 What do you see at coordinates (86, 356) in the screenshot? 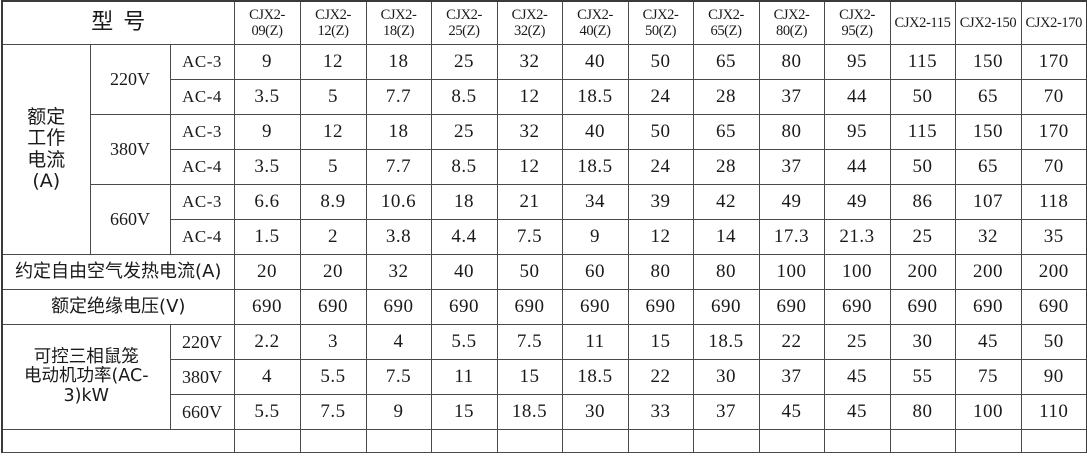
I see `motor-power-line-0: 可控三相鼠笼` at bounding box center [86, 356].